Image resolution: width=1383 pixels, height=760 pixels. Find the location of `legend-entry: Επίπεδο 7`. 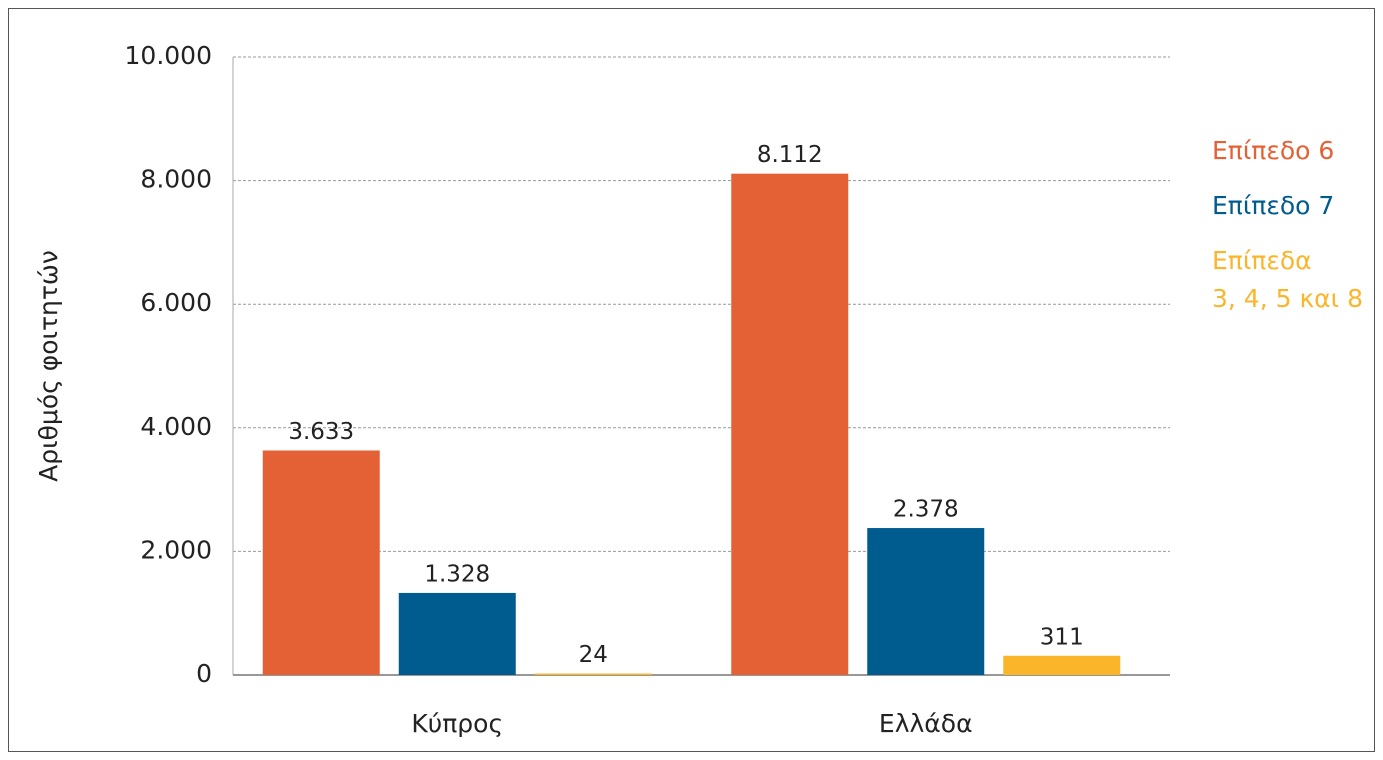

legend-entry: Επίπεδο 7 is located at coordinates (1273, 205).